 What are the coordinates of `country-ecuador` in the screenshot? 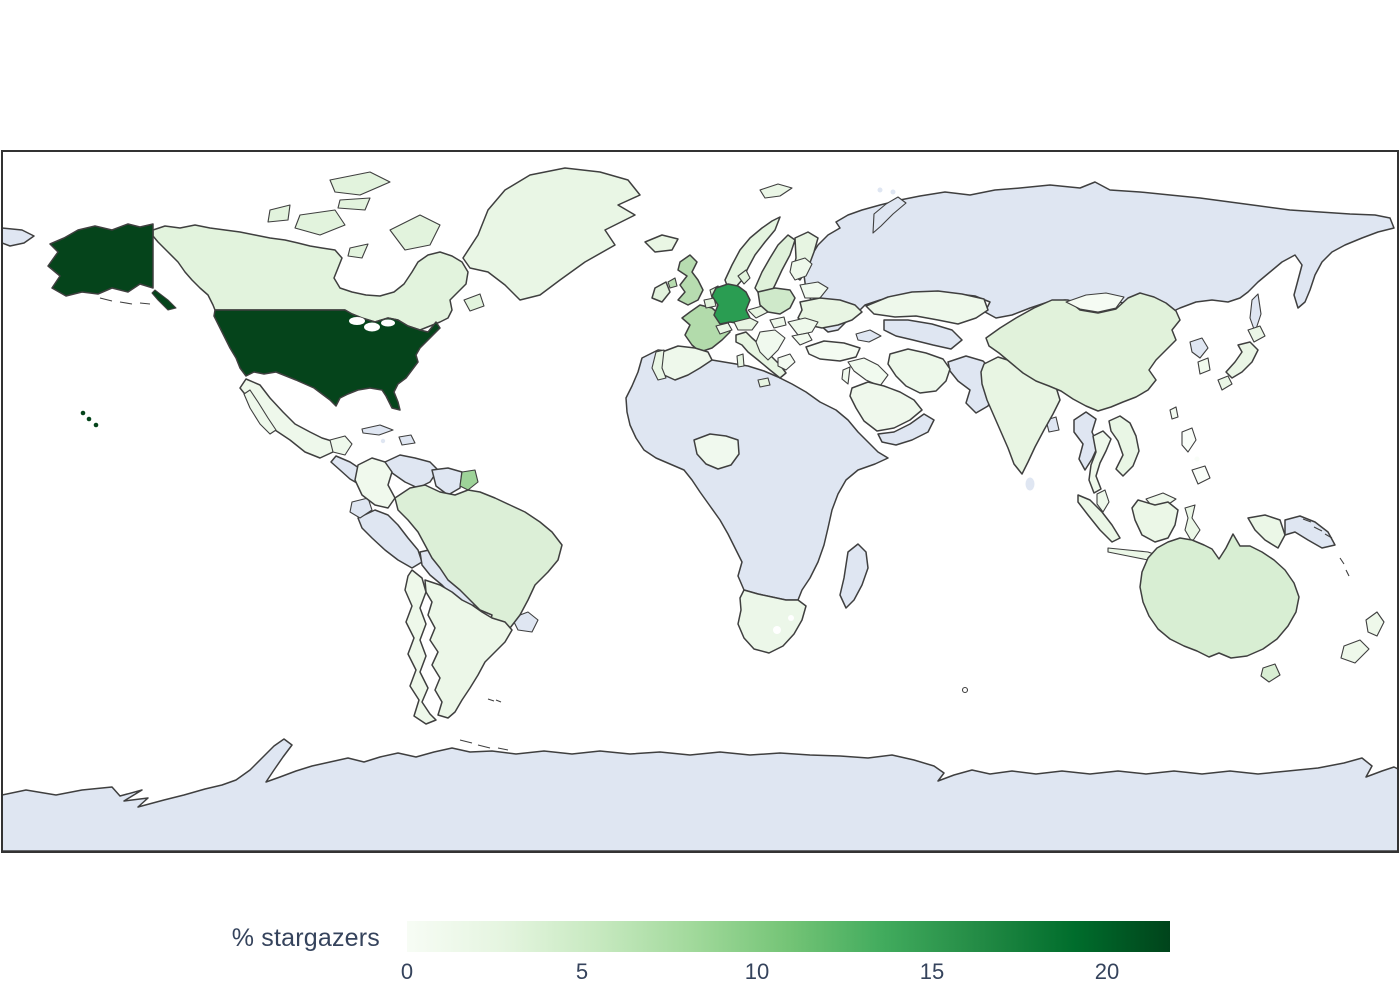 It's located at (361, 508).